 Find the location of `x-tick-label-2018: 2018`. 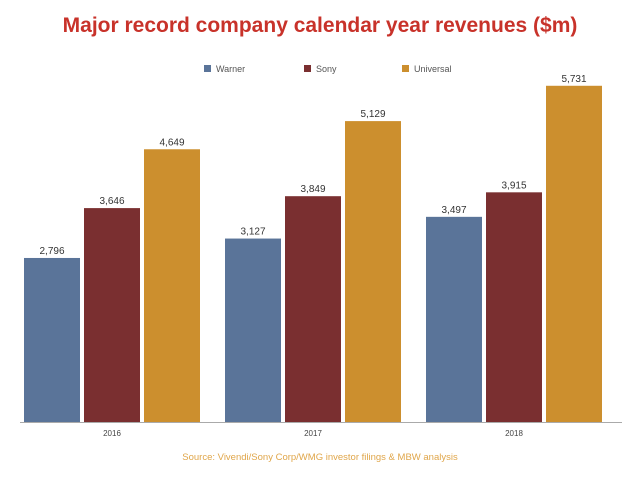

x-tick-label-2018: 2018 is located at coordinates (514, 433).